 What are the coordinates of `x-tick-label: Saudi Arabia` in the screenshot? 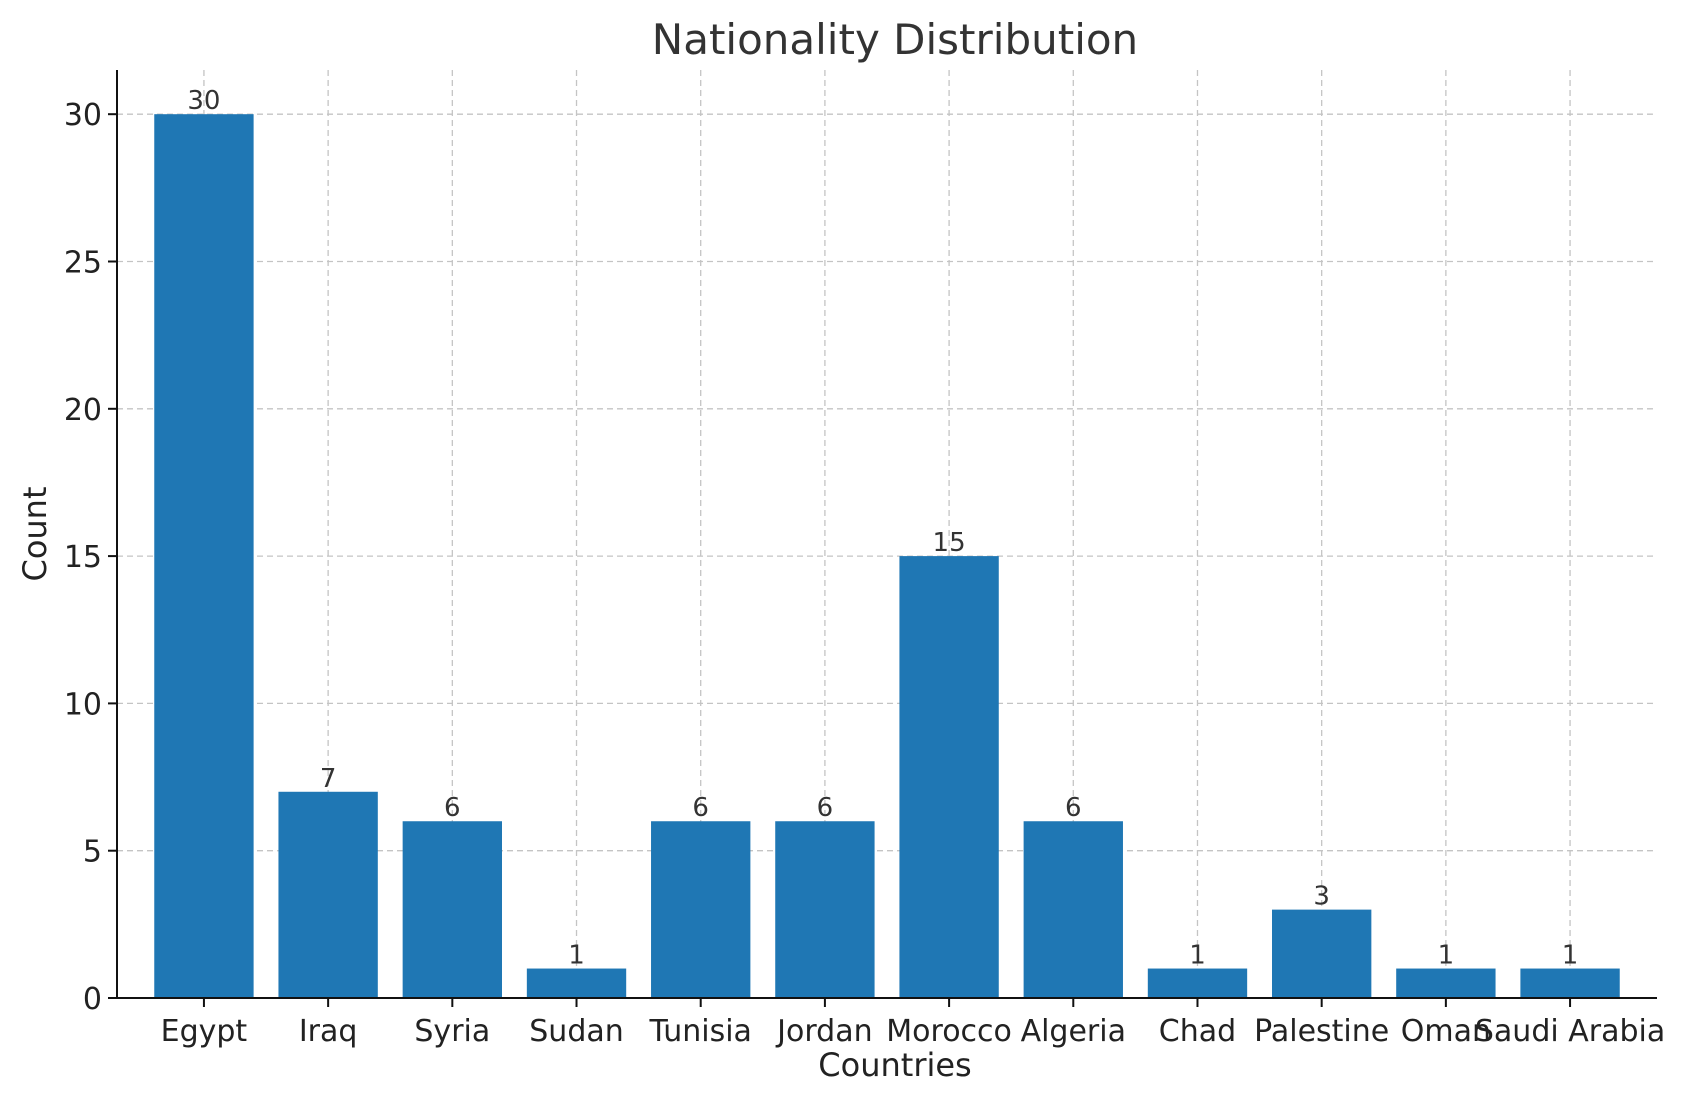 It's located at (1570, 1031).